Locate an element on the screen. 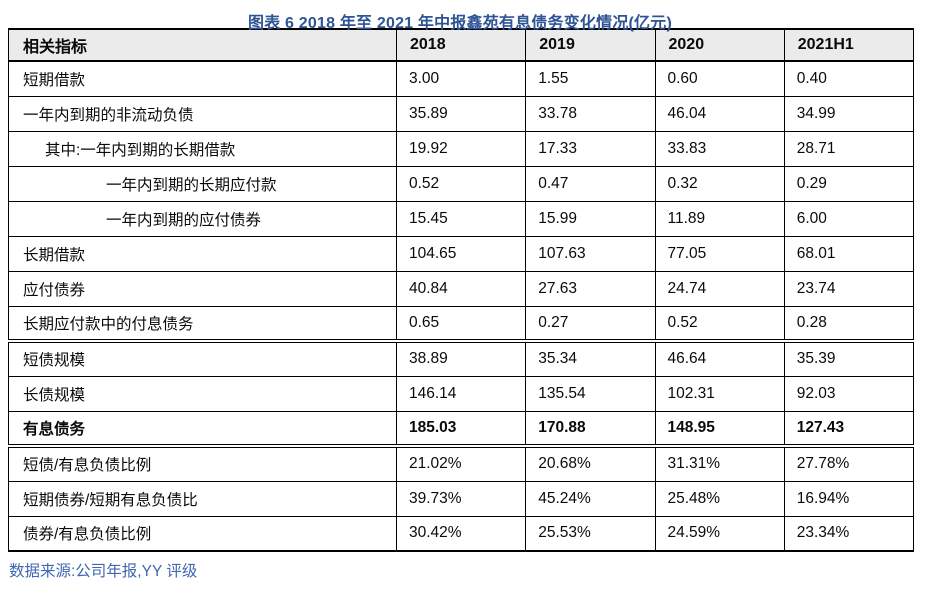  cell-value: 25.53% is located at coordinates (590, 534).